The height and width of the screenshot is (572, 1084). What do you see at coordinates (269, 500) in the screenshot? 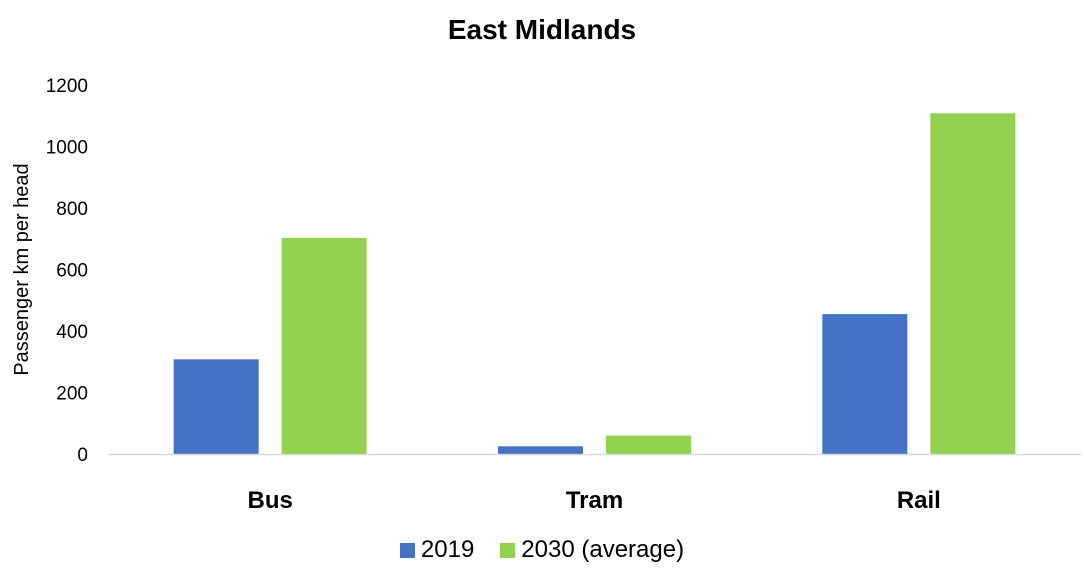
I see `x-tick-label-bus: Bus` at bounding box center [269, 500].